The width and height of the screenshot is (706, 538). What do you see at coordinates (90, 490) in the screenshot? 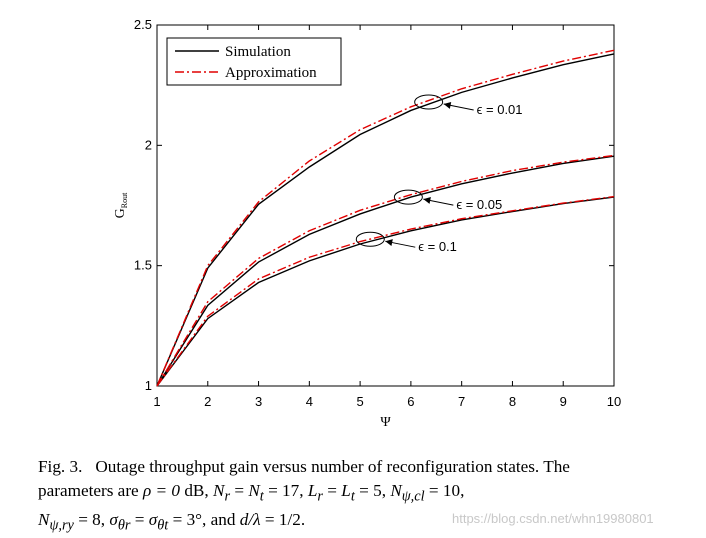
I see `caption-text: parameters are` at bounding box center [90, 490].